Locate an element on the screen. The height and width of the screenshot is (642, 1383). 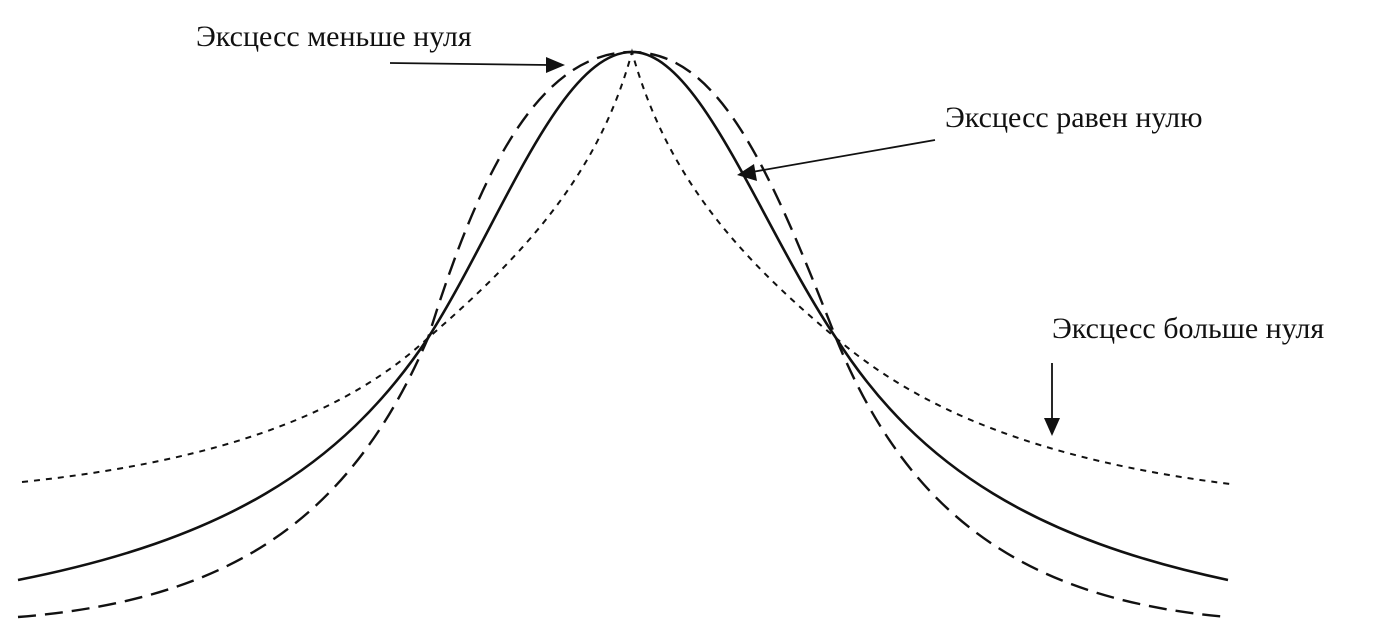
label-kurtosis-negative: Эксцесс меньше нуля is located at coordinates (334, 36).